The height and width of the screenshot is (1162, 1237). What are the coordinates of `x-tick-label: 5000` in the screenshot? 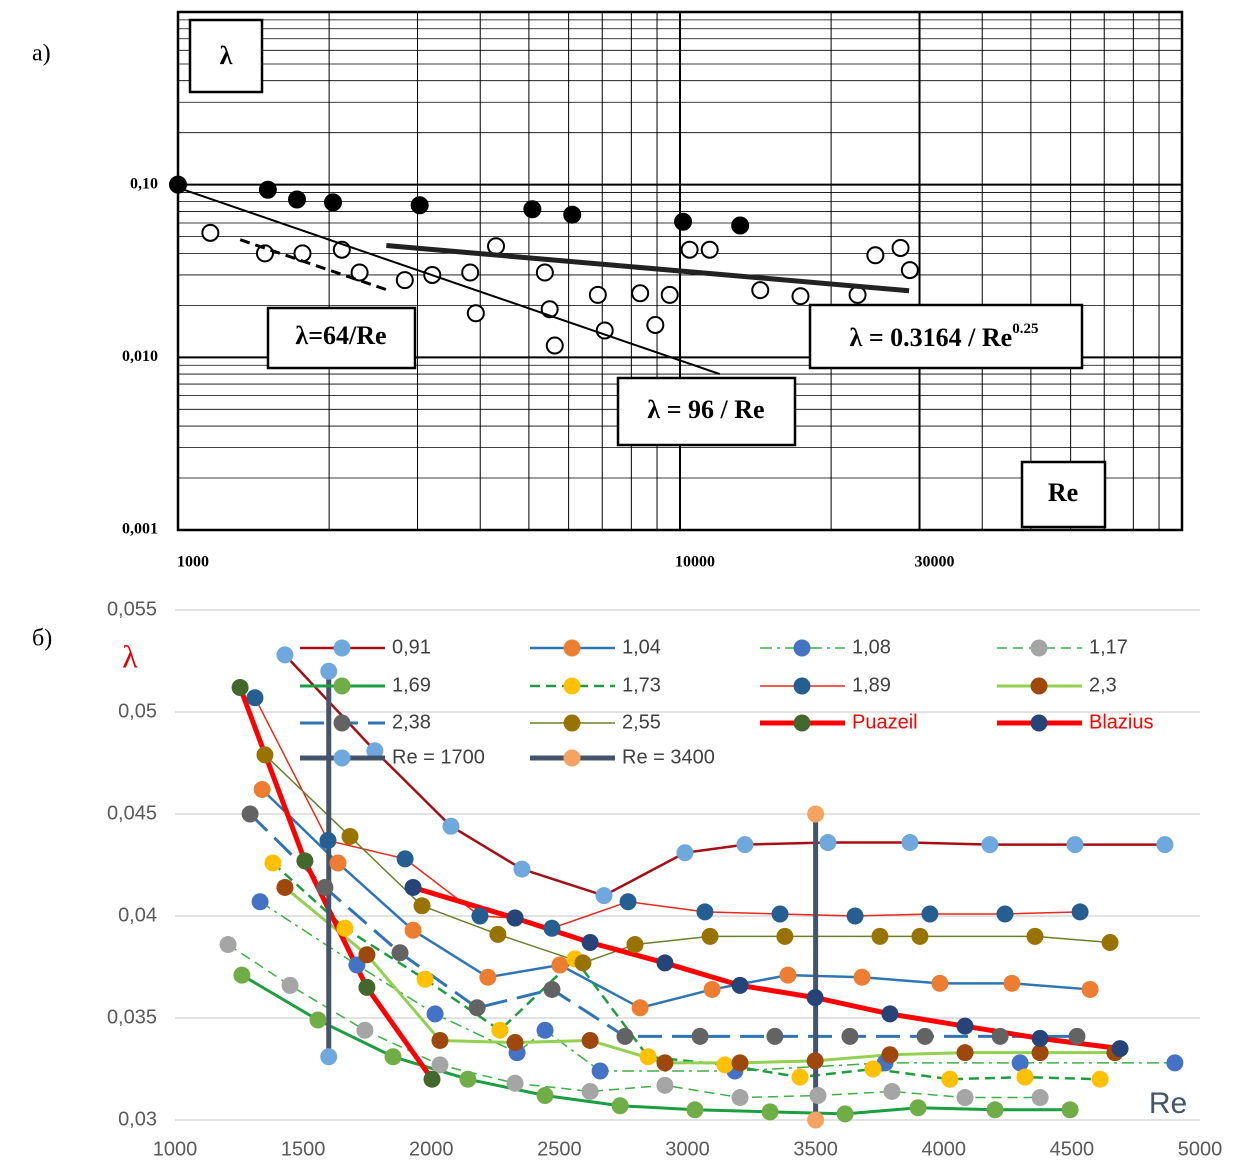 It's located at (1200, 1149).